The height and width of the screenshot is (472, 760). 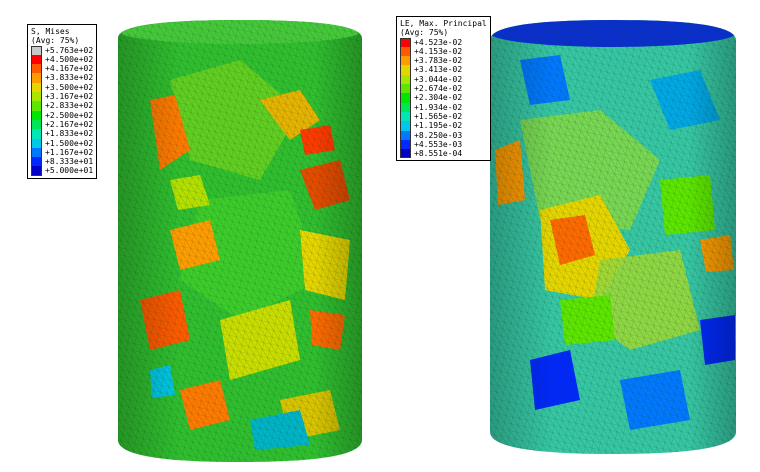 I want to click on right-legend-value: +4.523e-02, so click(x=438, y=42).